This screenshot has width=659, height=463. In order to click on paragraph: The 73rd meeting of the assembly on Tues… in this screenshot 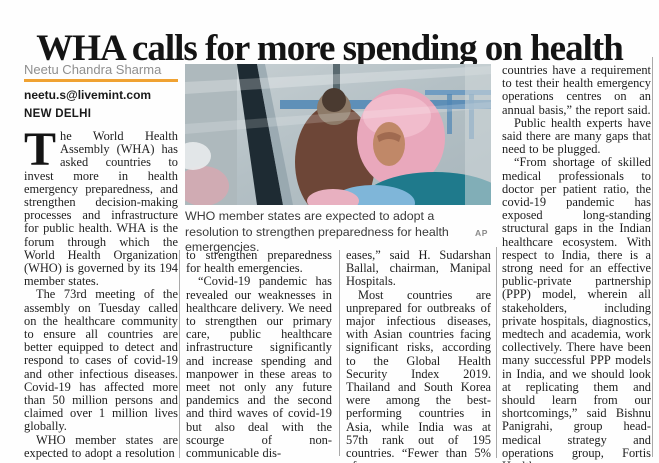, I will do `click(101, 360)`.